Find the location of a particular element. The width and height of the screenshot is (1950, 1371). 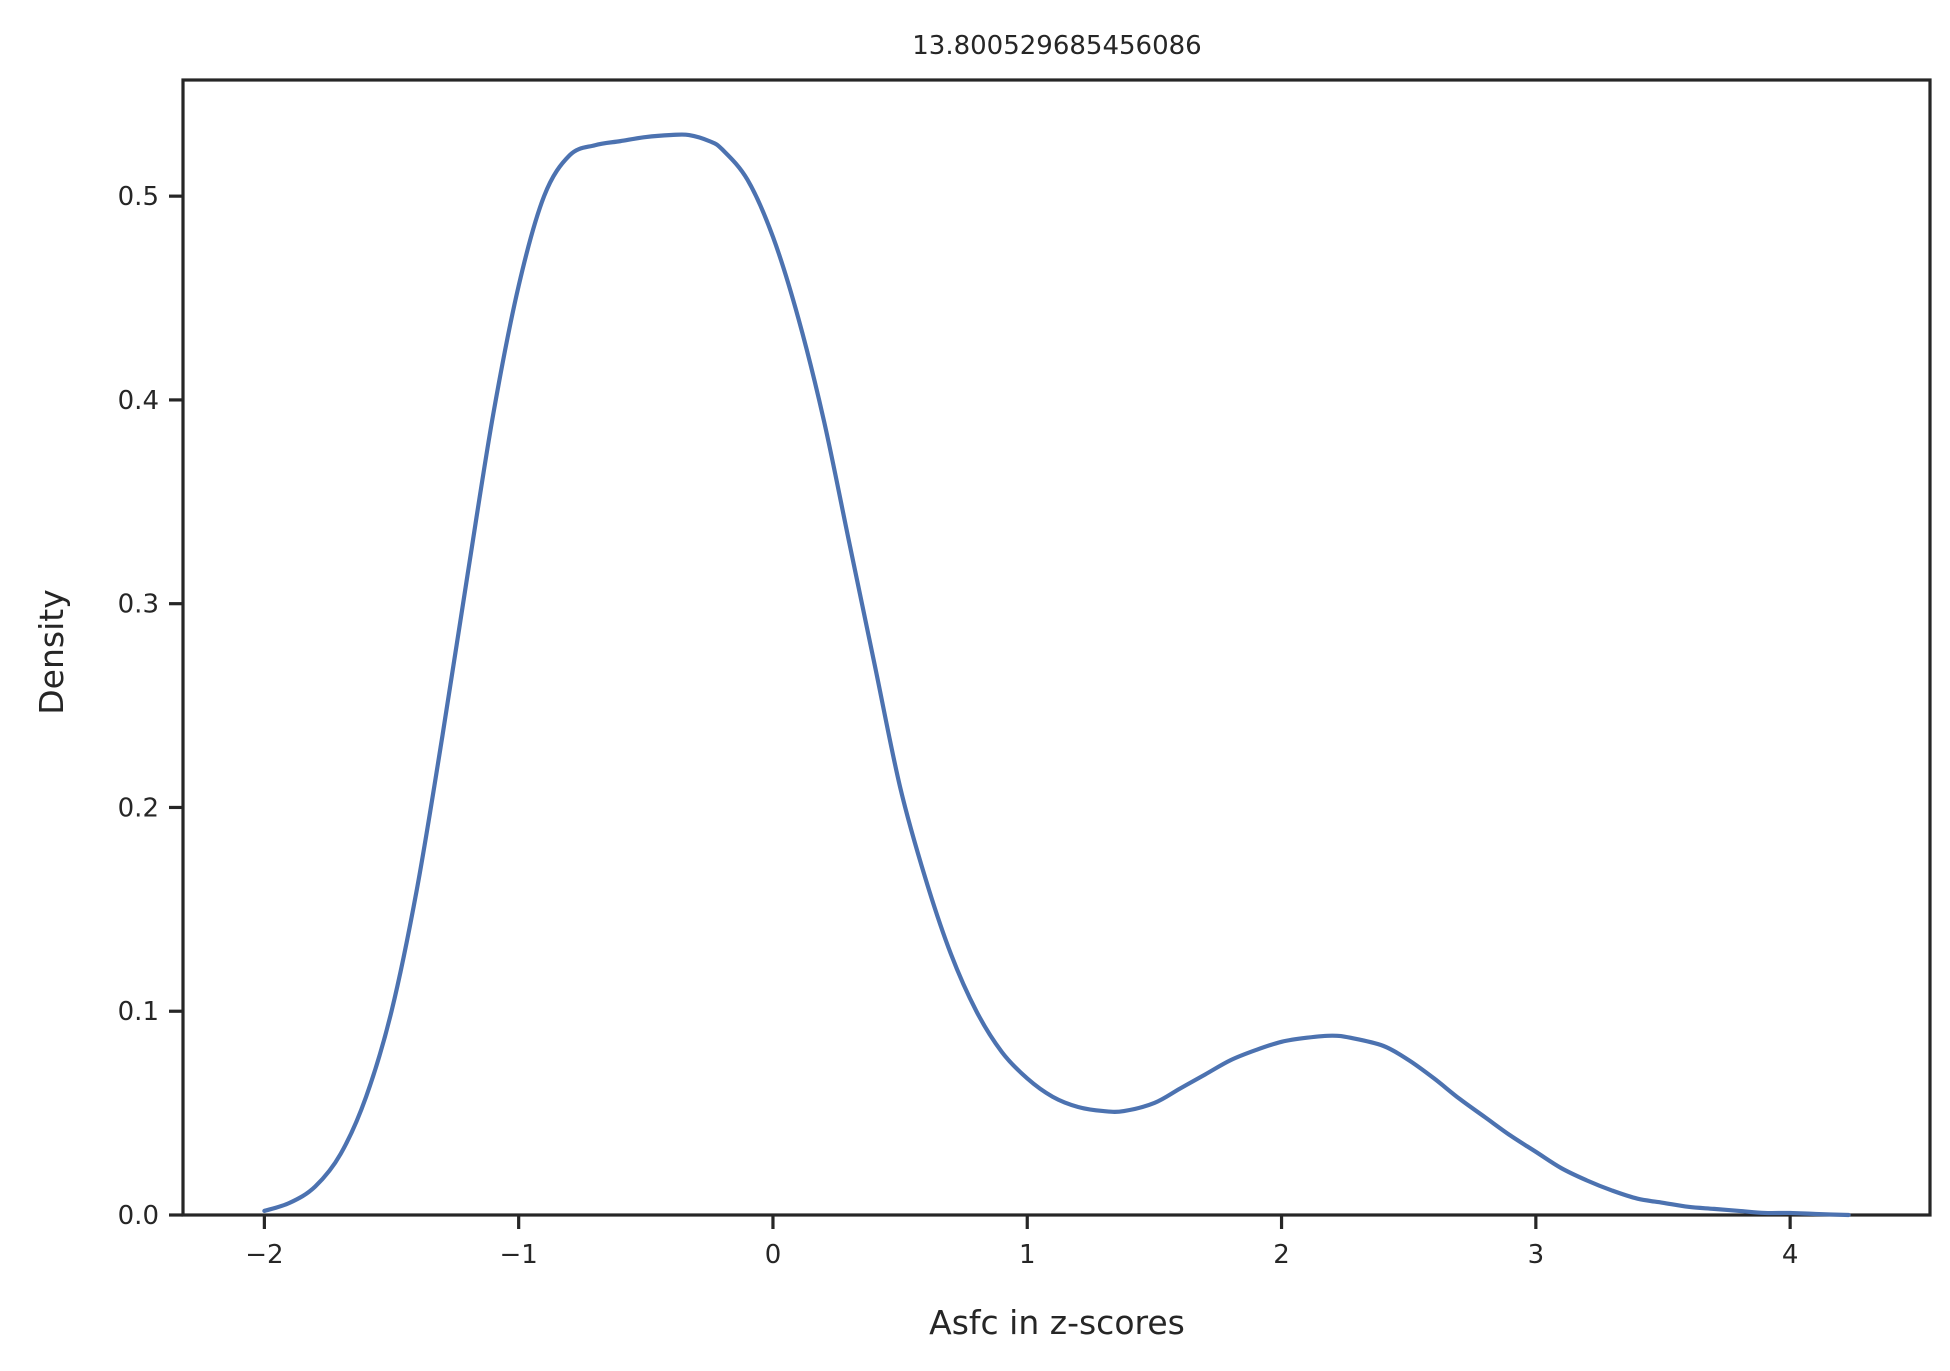

x-tick-label: 0 is located at coordinates (773, 1255).